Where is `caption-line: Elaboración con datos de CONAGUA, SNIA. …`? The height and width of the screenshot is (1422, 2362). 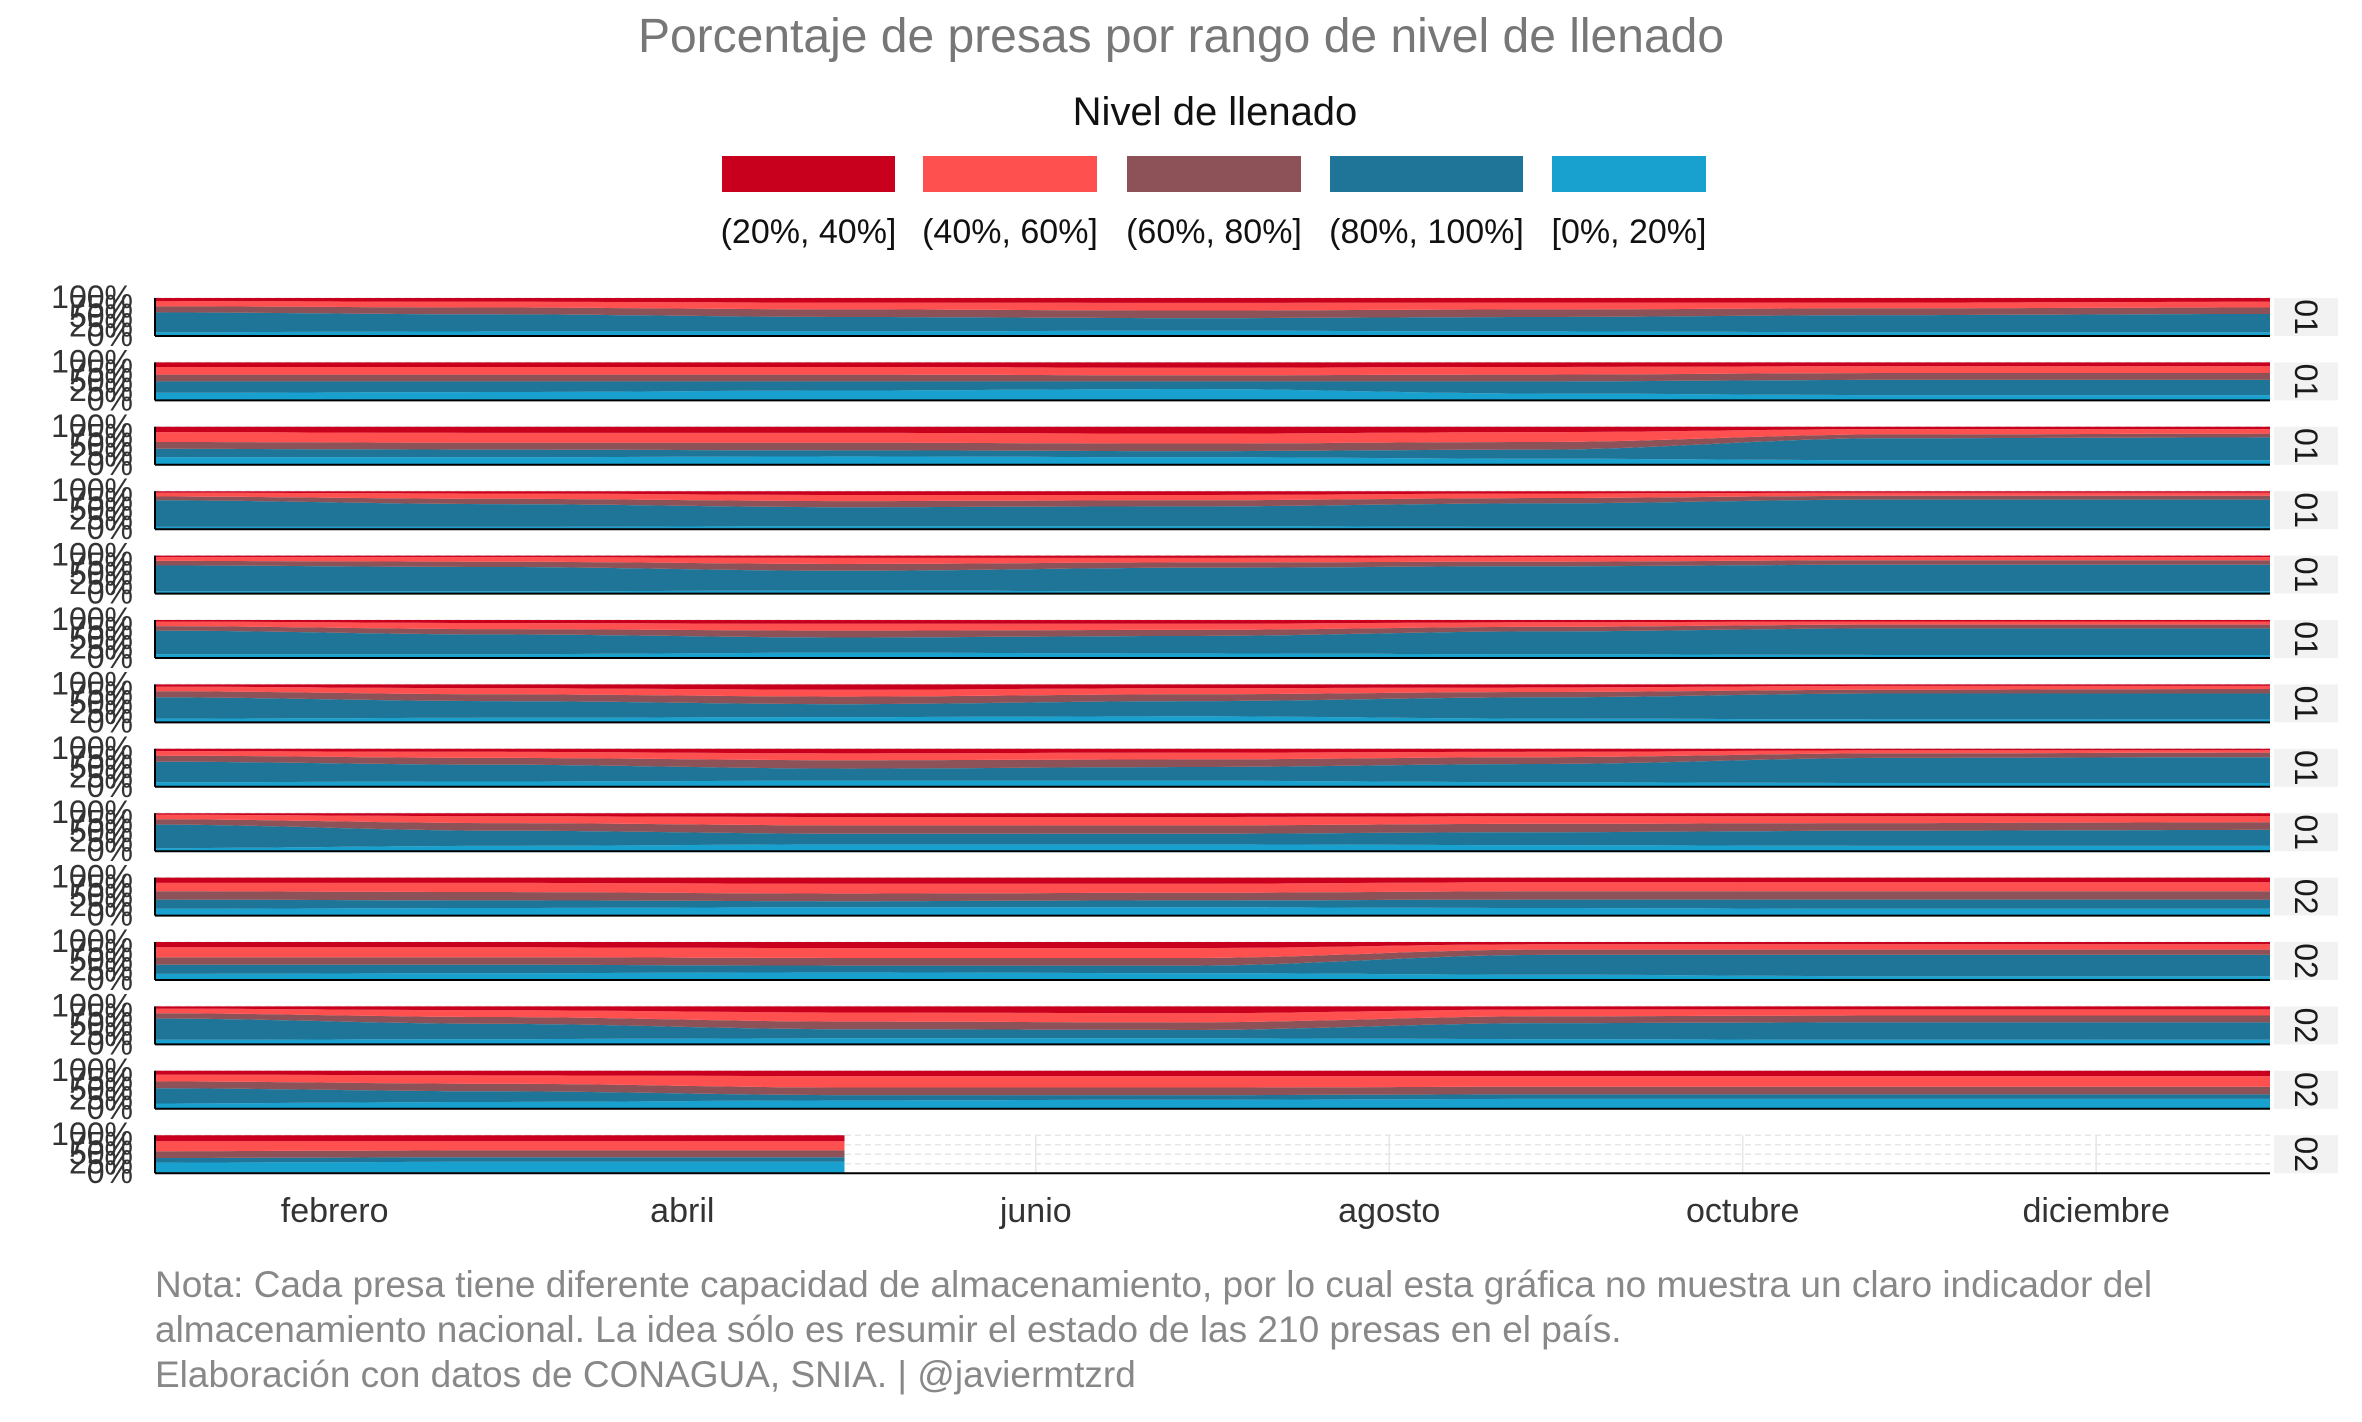
caption-line: Elaboración con datos de CONAGUA, SNIA. … is located at coordinates (645, 1374).